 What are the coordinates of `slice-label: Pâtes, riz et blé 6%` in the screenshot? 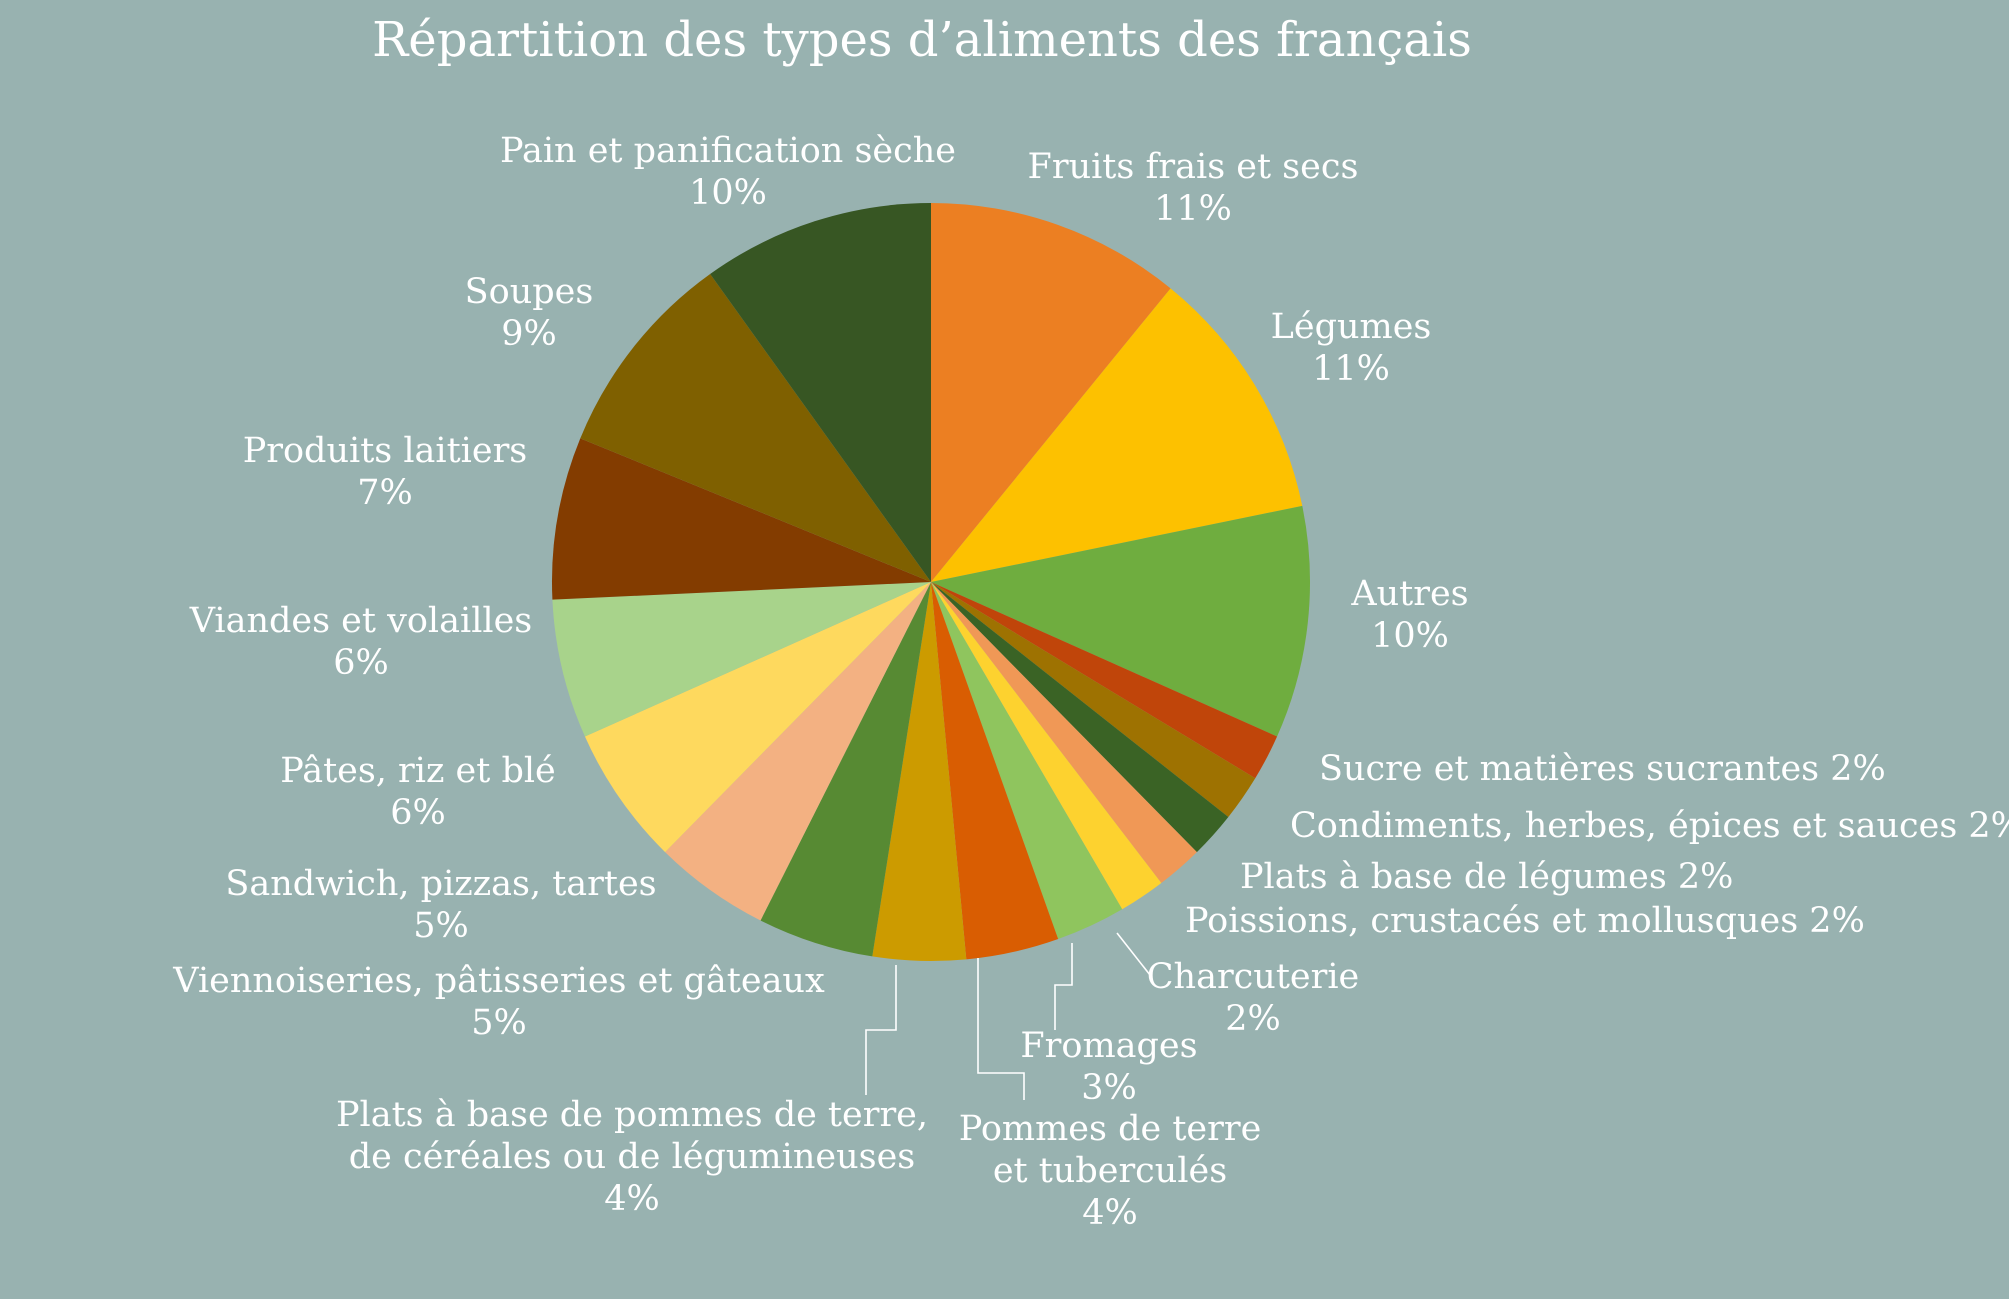 It's located at (418, 792).